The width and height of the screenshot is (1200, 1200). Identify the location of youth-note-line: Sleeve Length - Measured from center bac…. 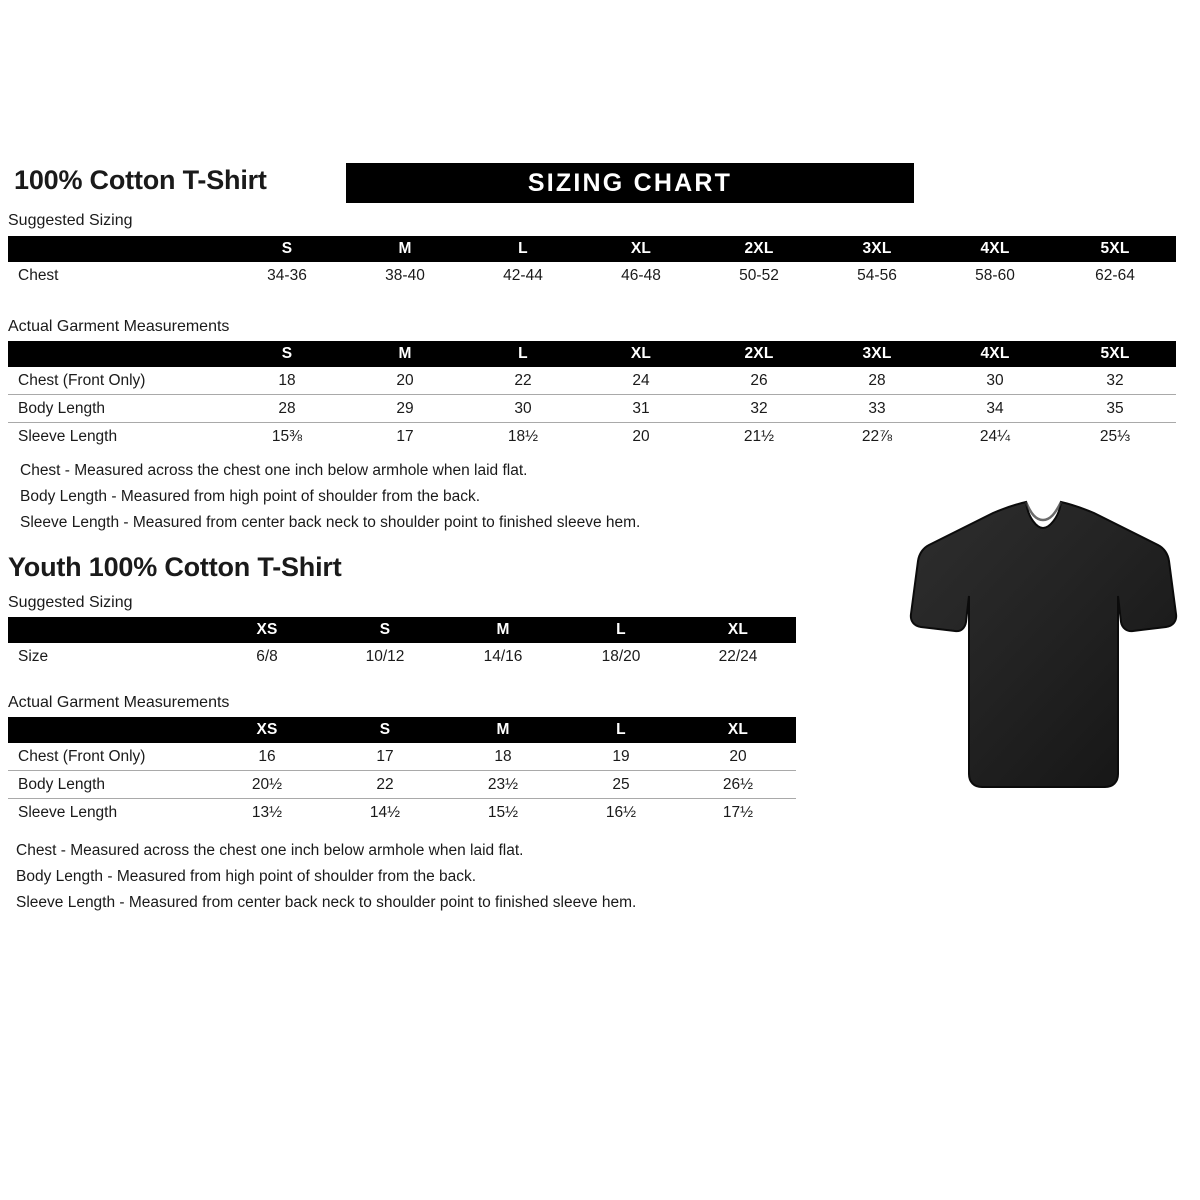
(326, 902).